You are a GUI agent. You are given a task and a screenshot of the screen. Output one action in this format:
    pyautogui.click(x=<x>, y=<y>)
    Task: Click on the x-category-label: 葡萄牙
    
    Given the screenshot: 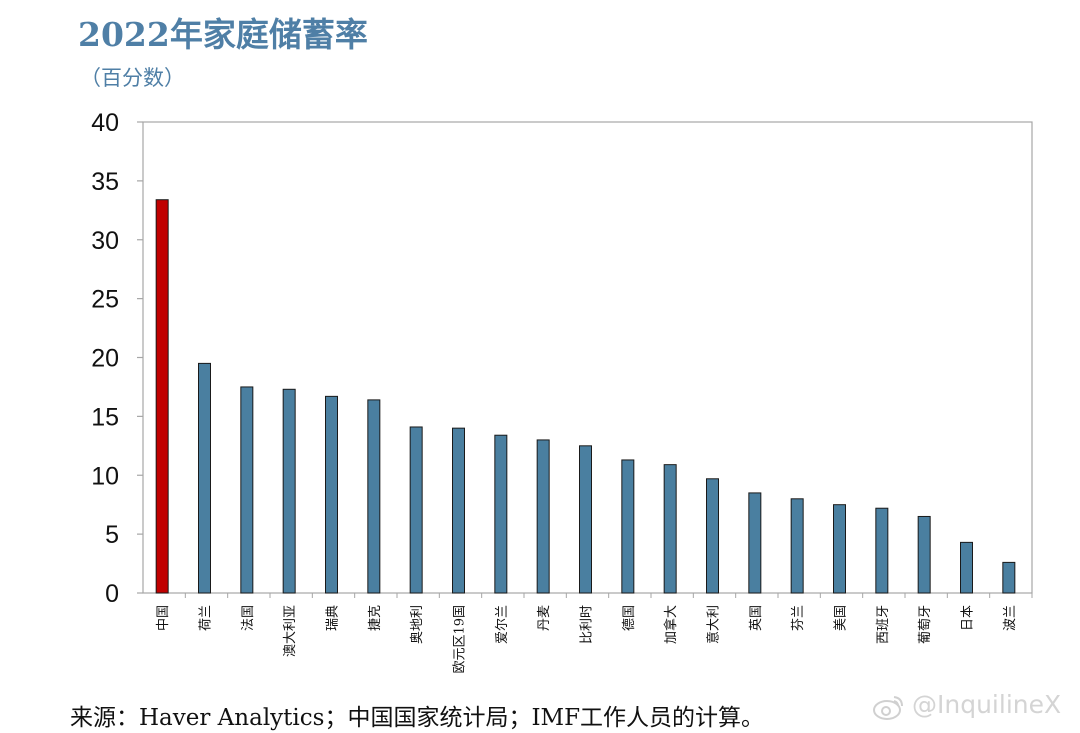 What is the action you would take?
    pyautogui.click(x=925, y=624)
    